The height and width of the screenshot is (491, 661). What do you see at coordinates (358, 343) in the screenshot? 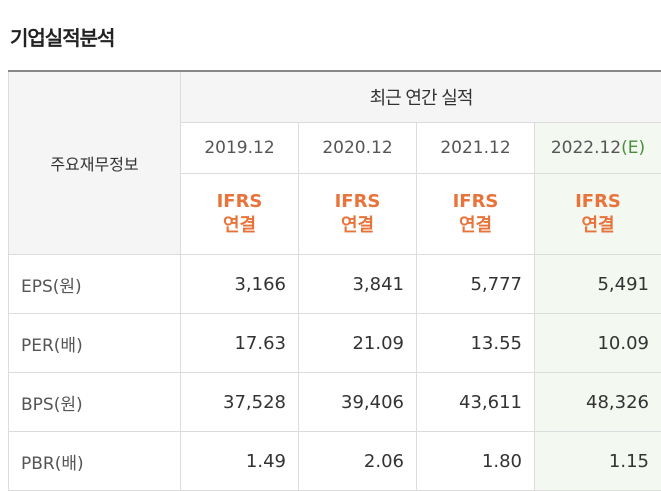
I see `cell-value: 21.09` at bounding box center [358, 343].